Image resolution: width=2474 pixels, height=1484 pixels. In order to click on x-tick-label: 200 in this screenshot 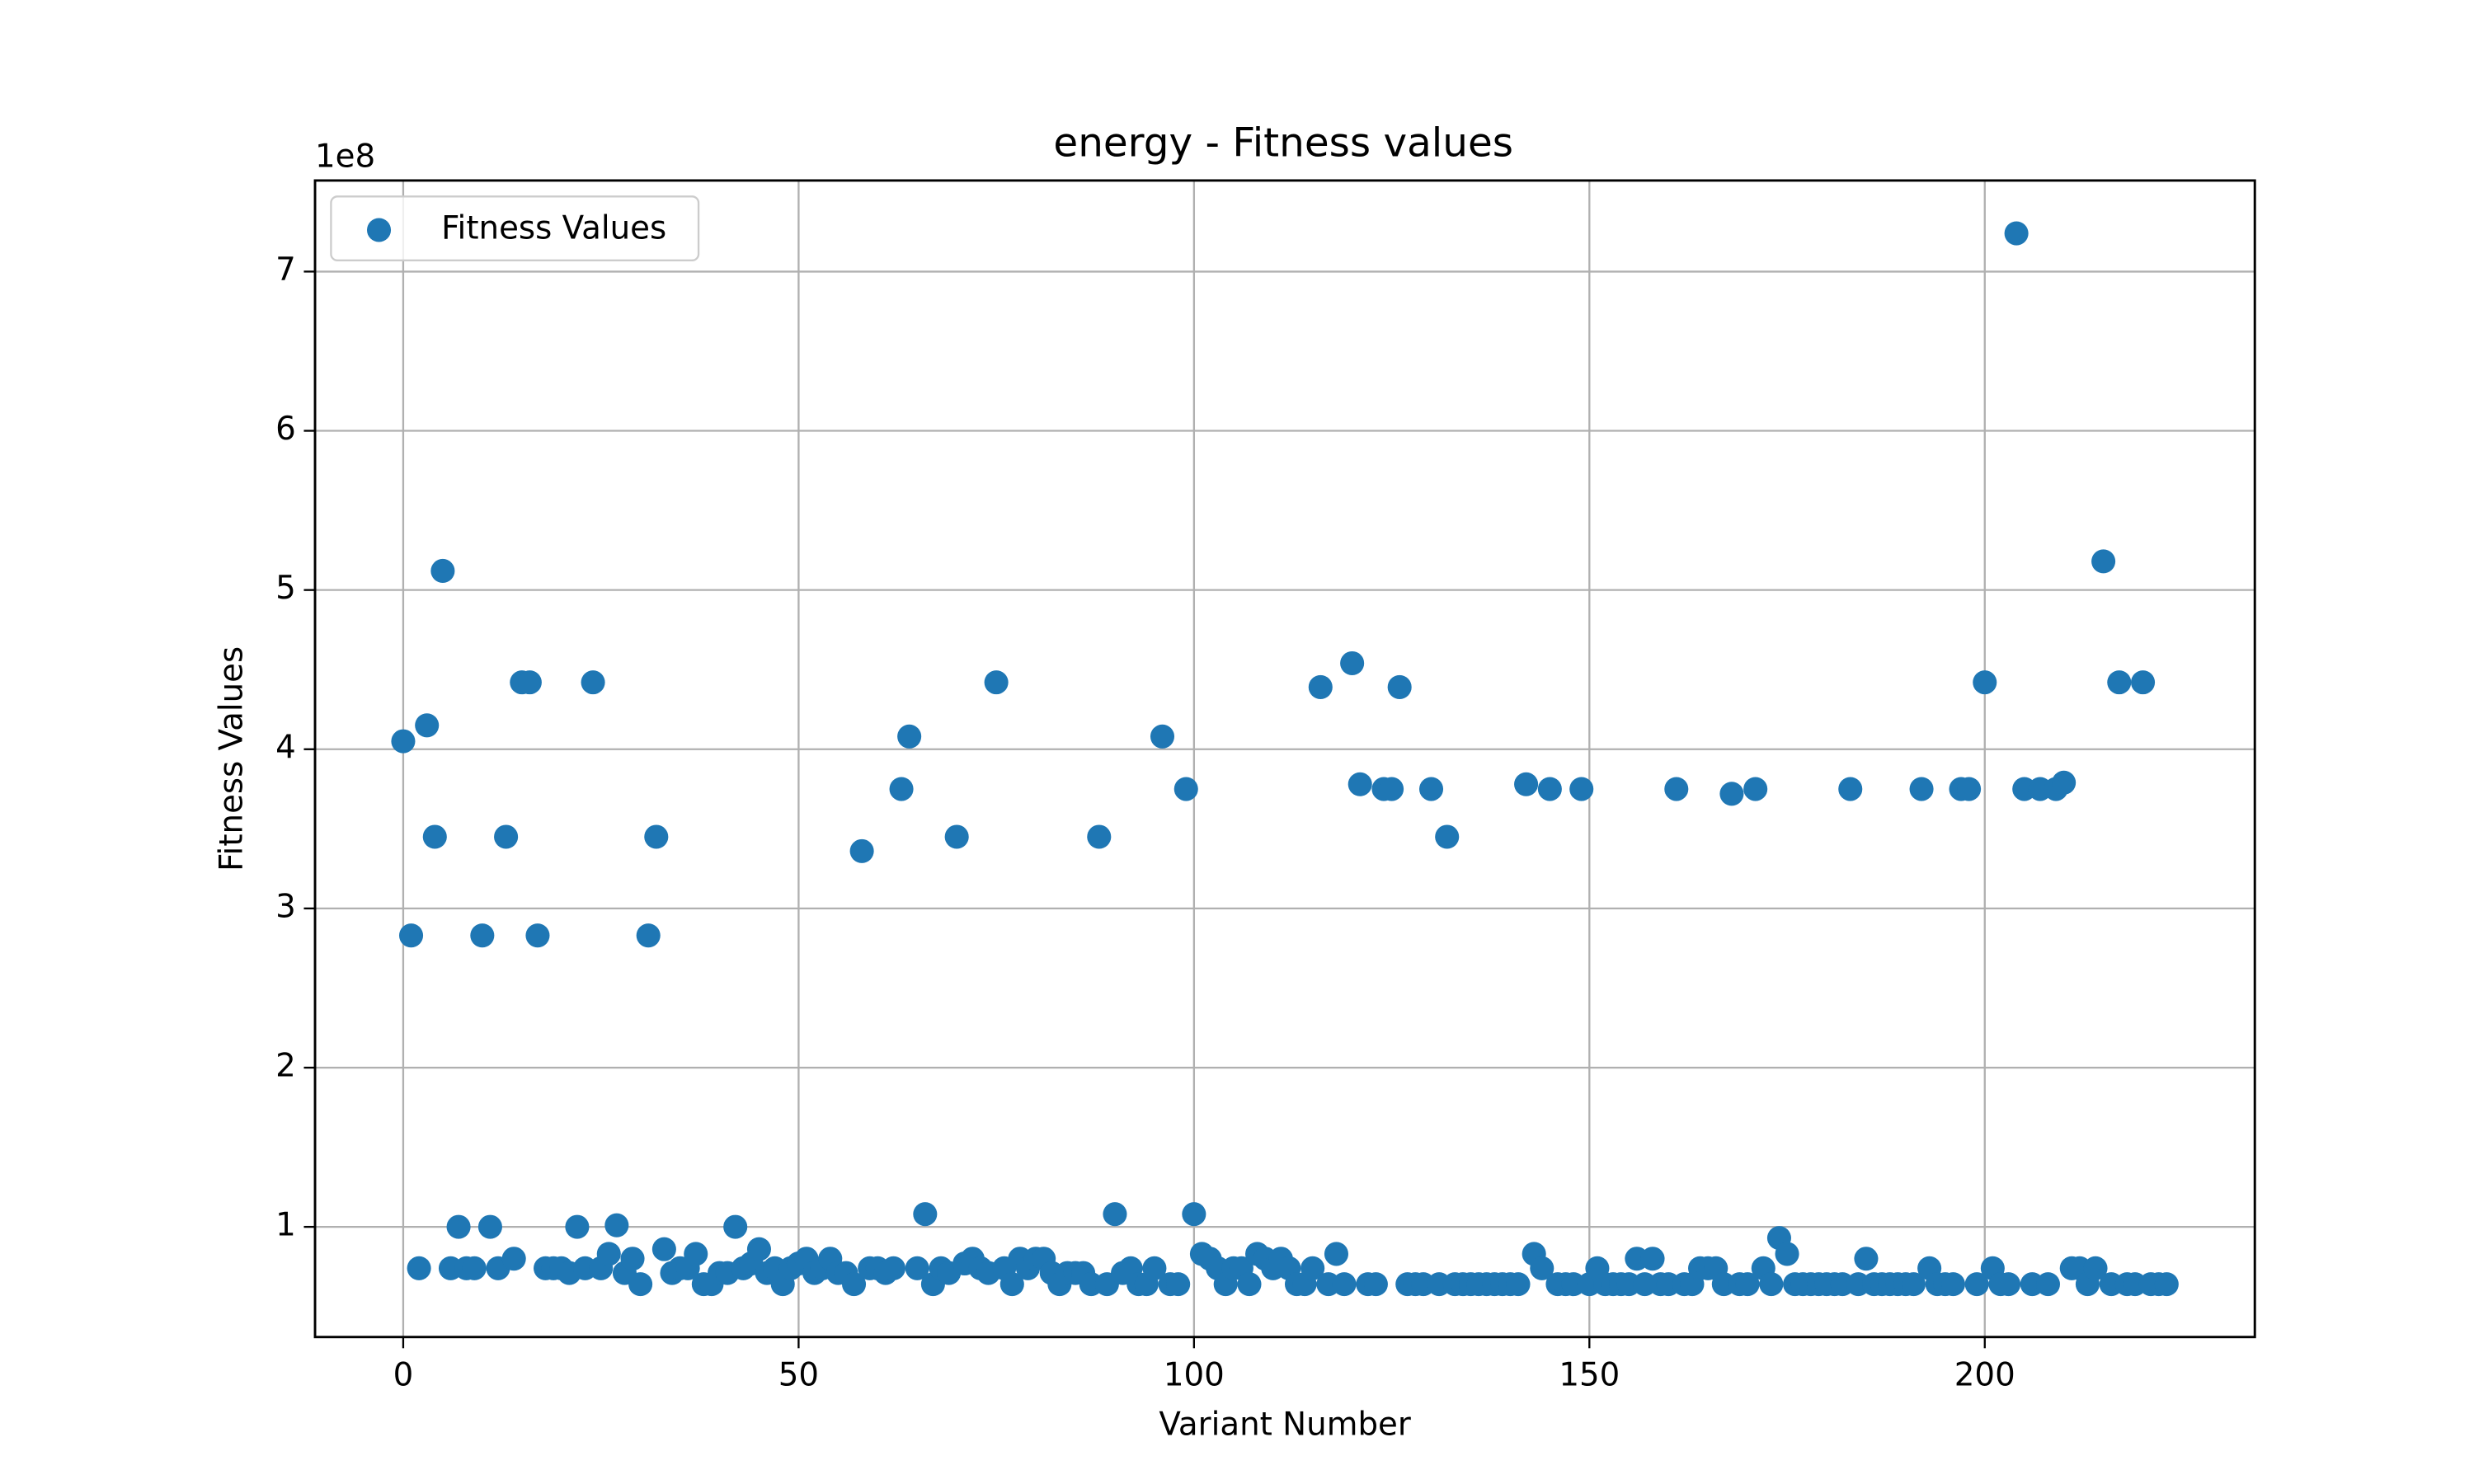, I will do `click(1984, 1375)`.